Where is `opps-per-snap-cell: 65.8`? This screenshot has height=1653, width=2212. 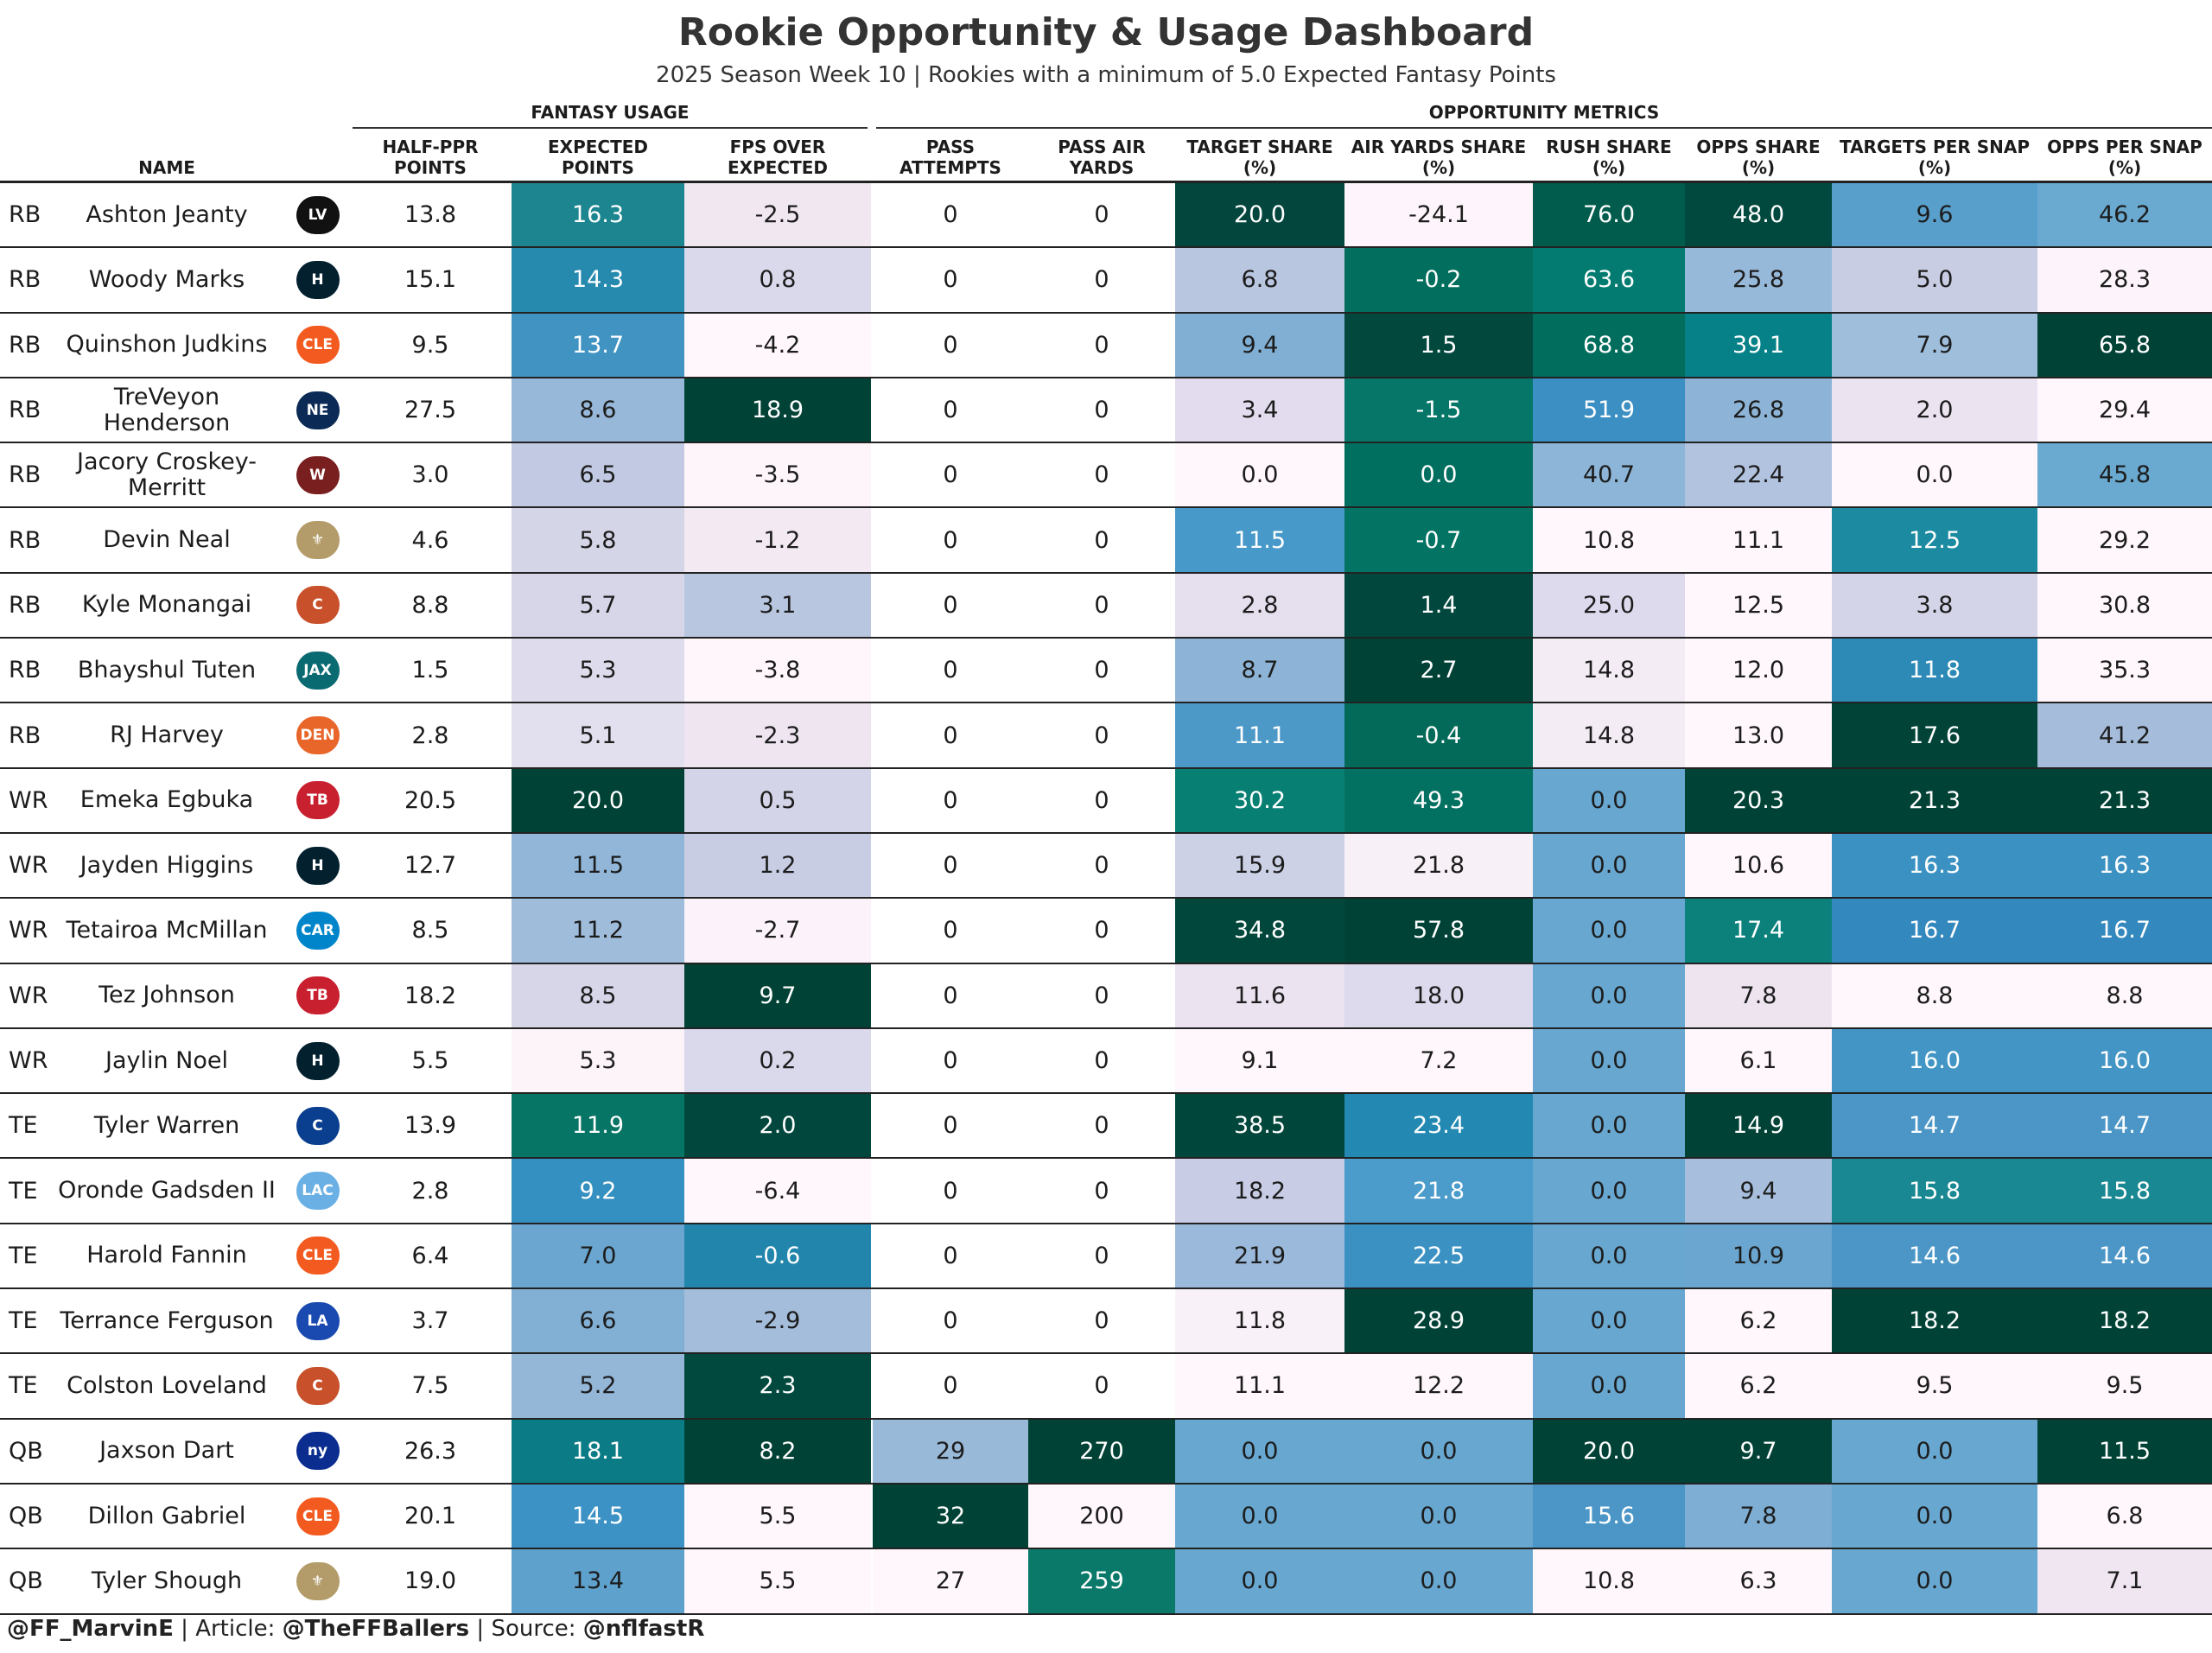
opps-per-snap-cell: 65.8 is located at coordinates (2124, 345).